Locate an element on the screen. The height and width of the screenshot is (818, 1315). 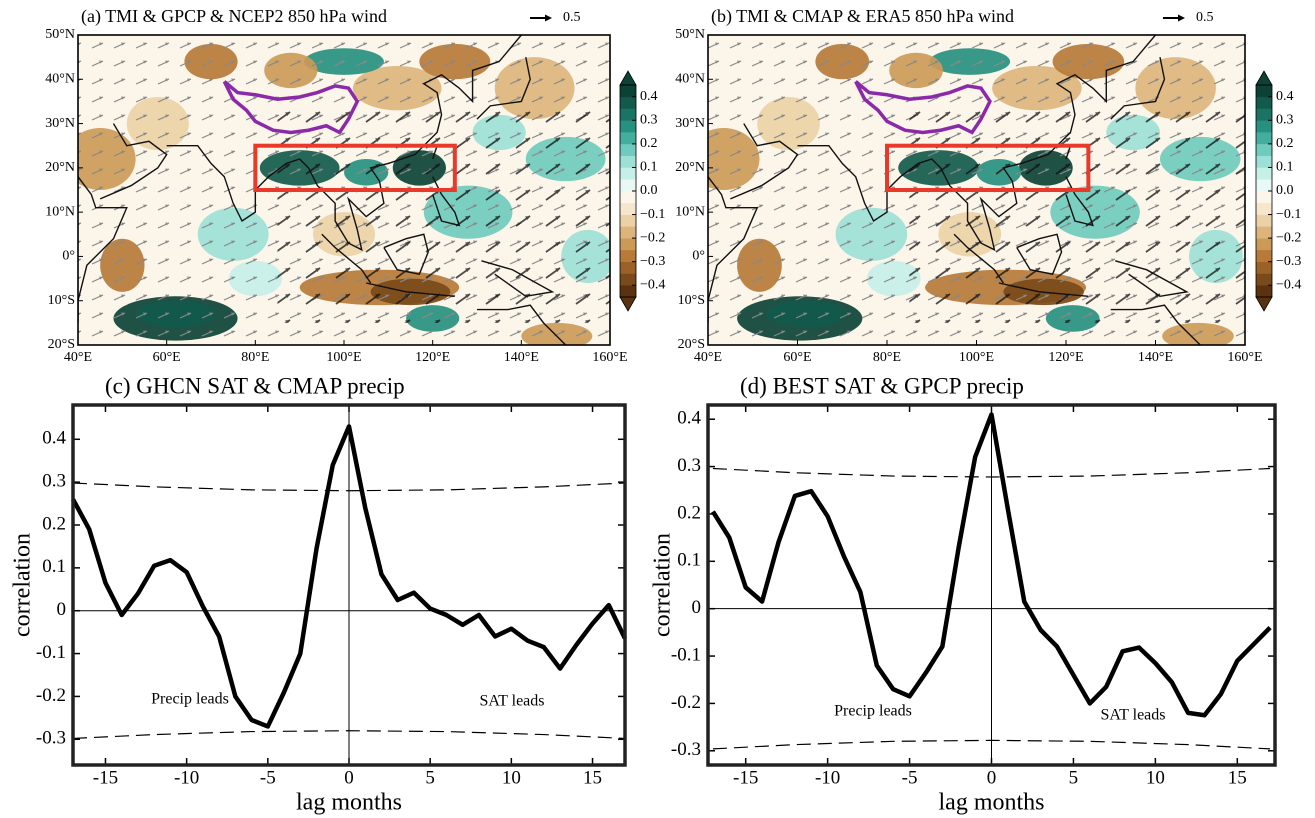
y-tick-label: 30°N is located at coordinates (60, 123).